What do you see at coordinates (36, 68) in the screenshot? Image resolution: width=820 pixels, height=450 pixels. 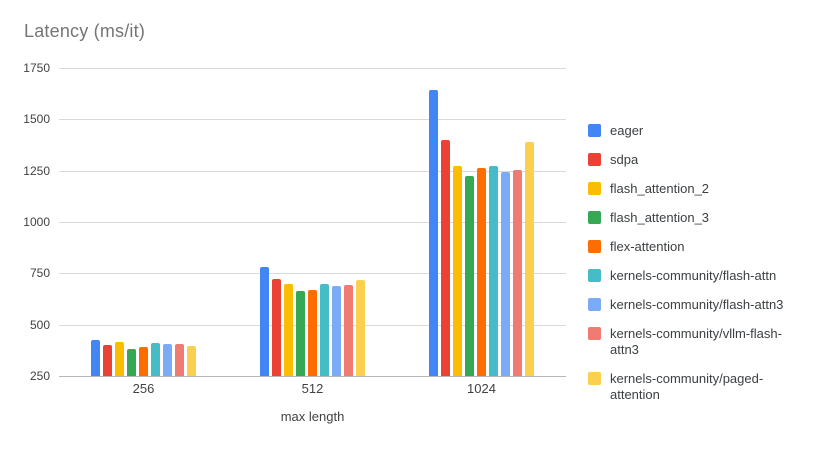 I see `y-axis-tick-label: 1750` at bounding box center [36, 68].